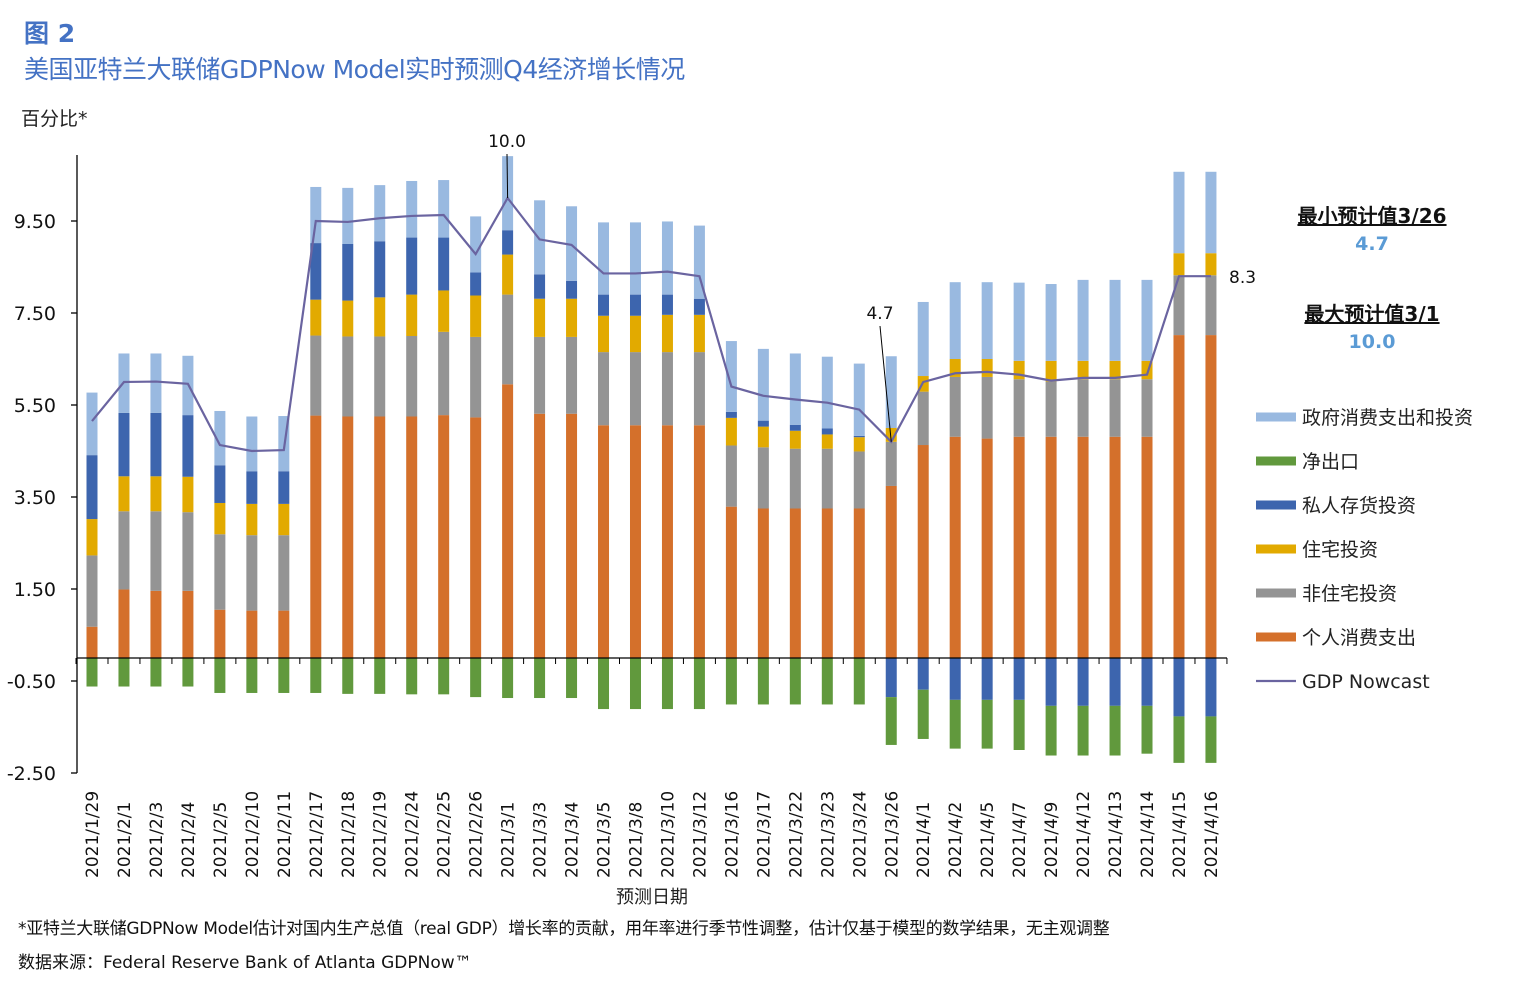 This screenshot has width=1524, height=995. Describe the element at coordinates (1372, 342) in the screenshot. I see `max-estimate-value: 10.0` at that location.